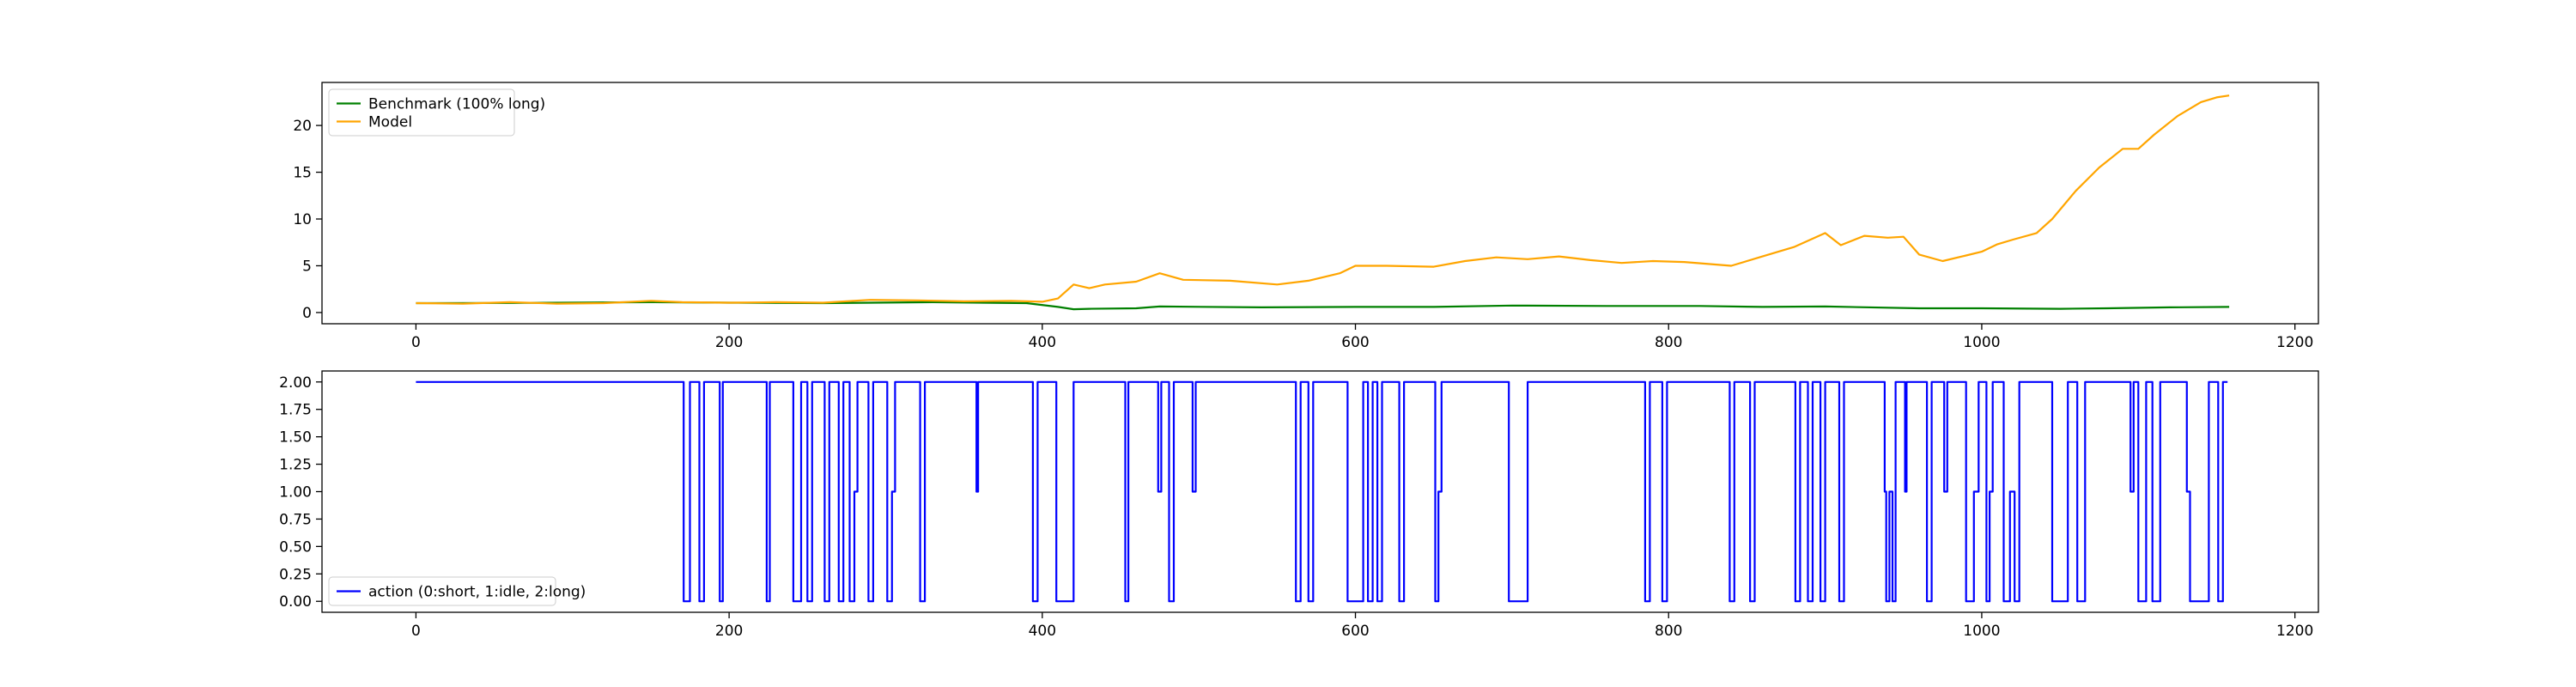 This screenshot has width=2576, height=687. Describe the element at coordinates (295, 493) in the screenshot. I see `y-tick-label: 1.00` at that location.